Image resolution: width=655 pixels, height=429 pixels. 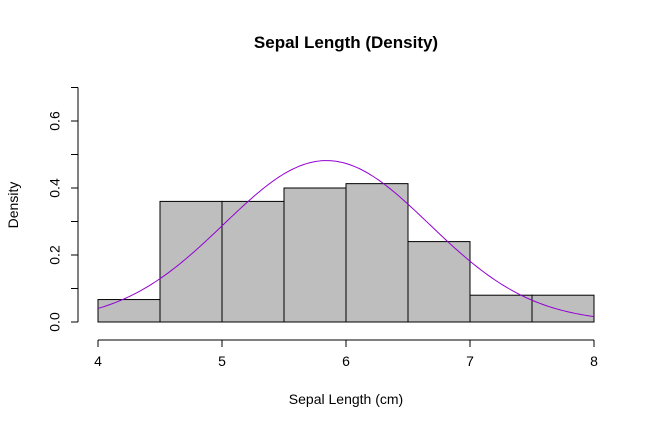 What do you see at coordinates (55, 322) in the screenshot?
I see `y-tick-label: 0.0` at bounding box center [55, 322].